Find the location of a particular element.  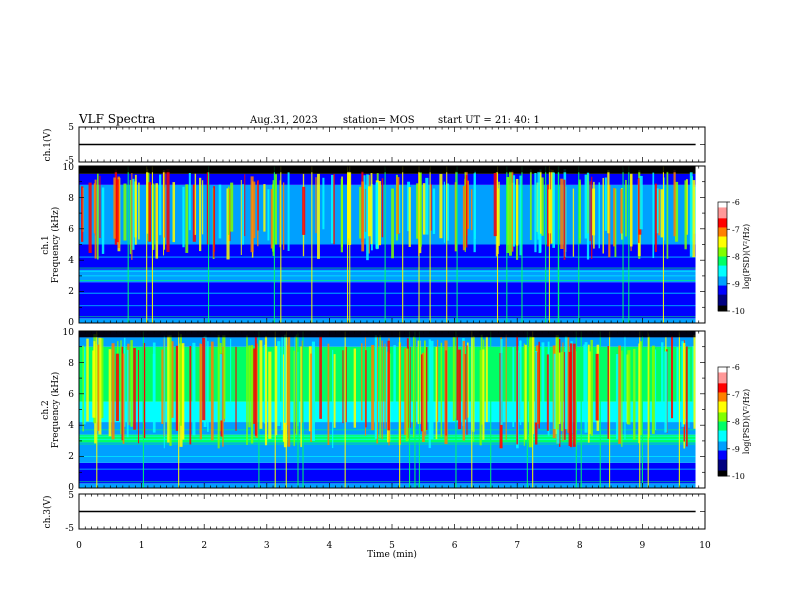

x-tick-label: 10 is located at coordinates (705, 546).